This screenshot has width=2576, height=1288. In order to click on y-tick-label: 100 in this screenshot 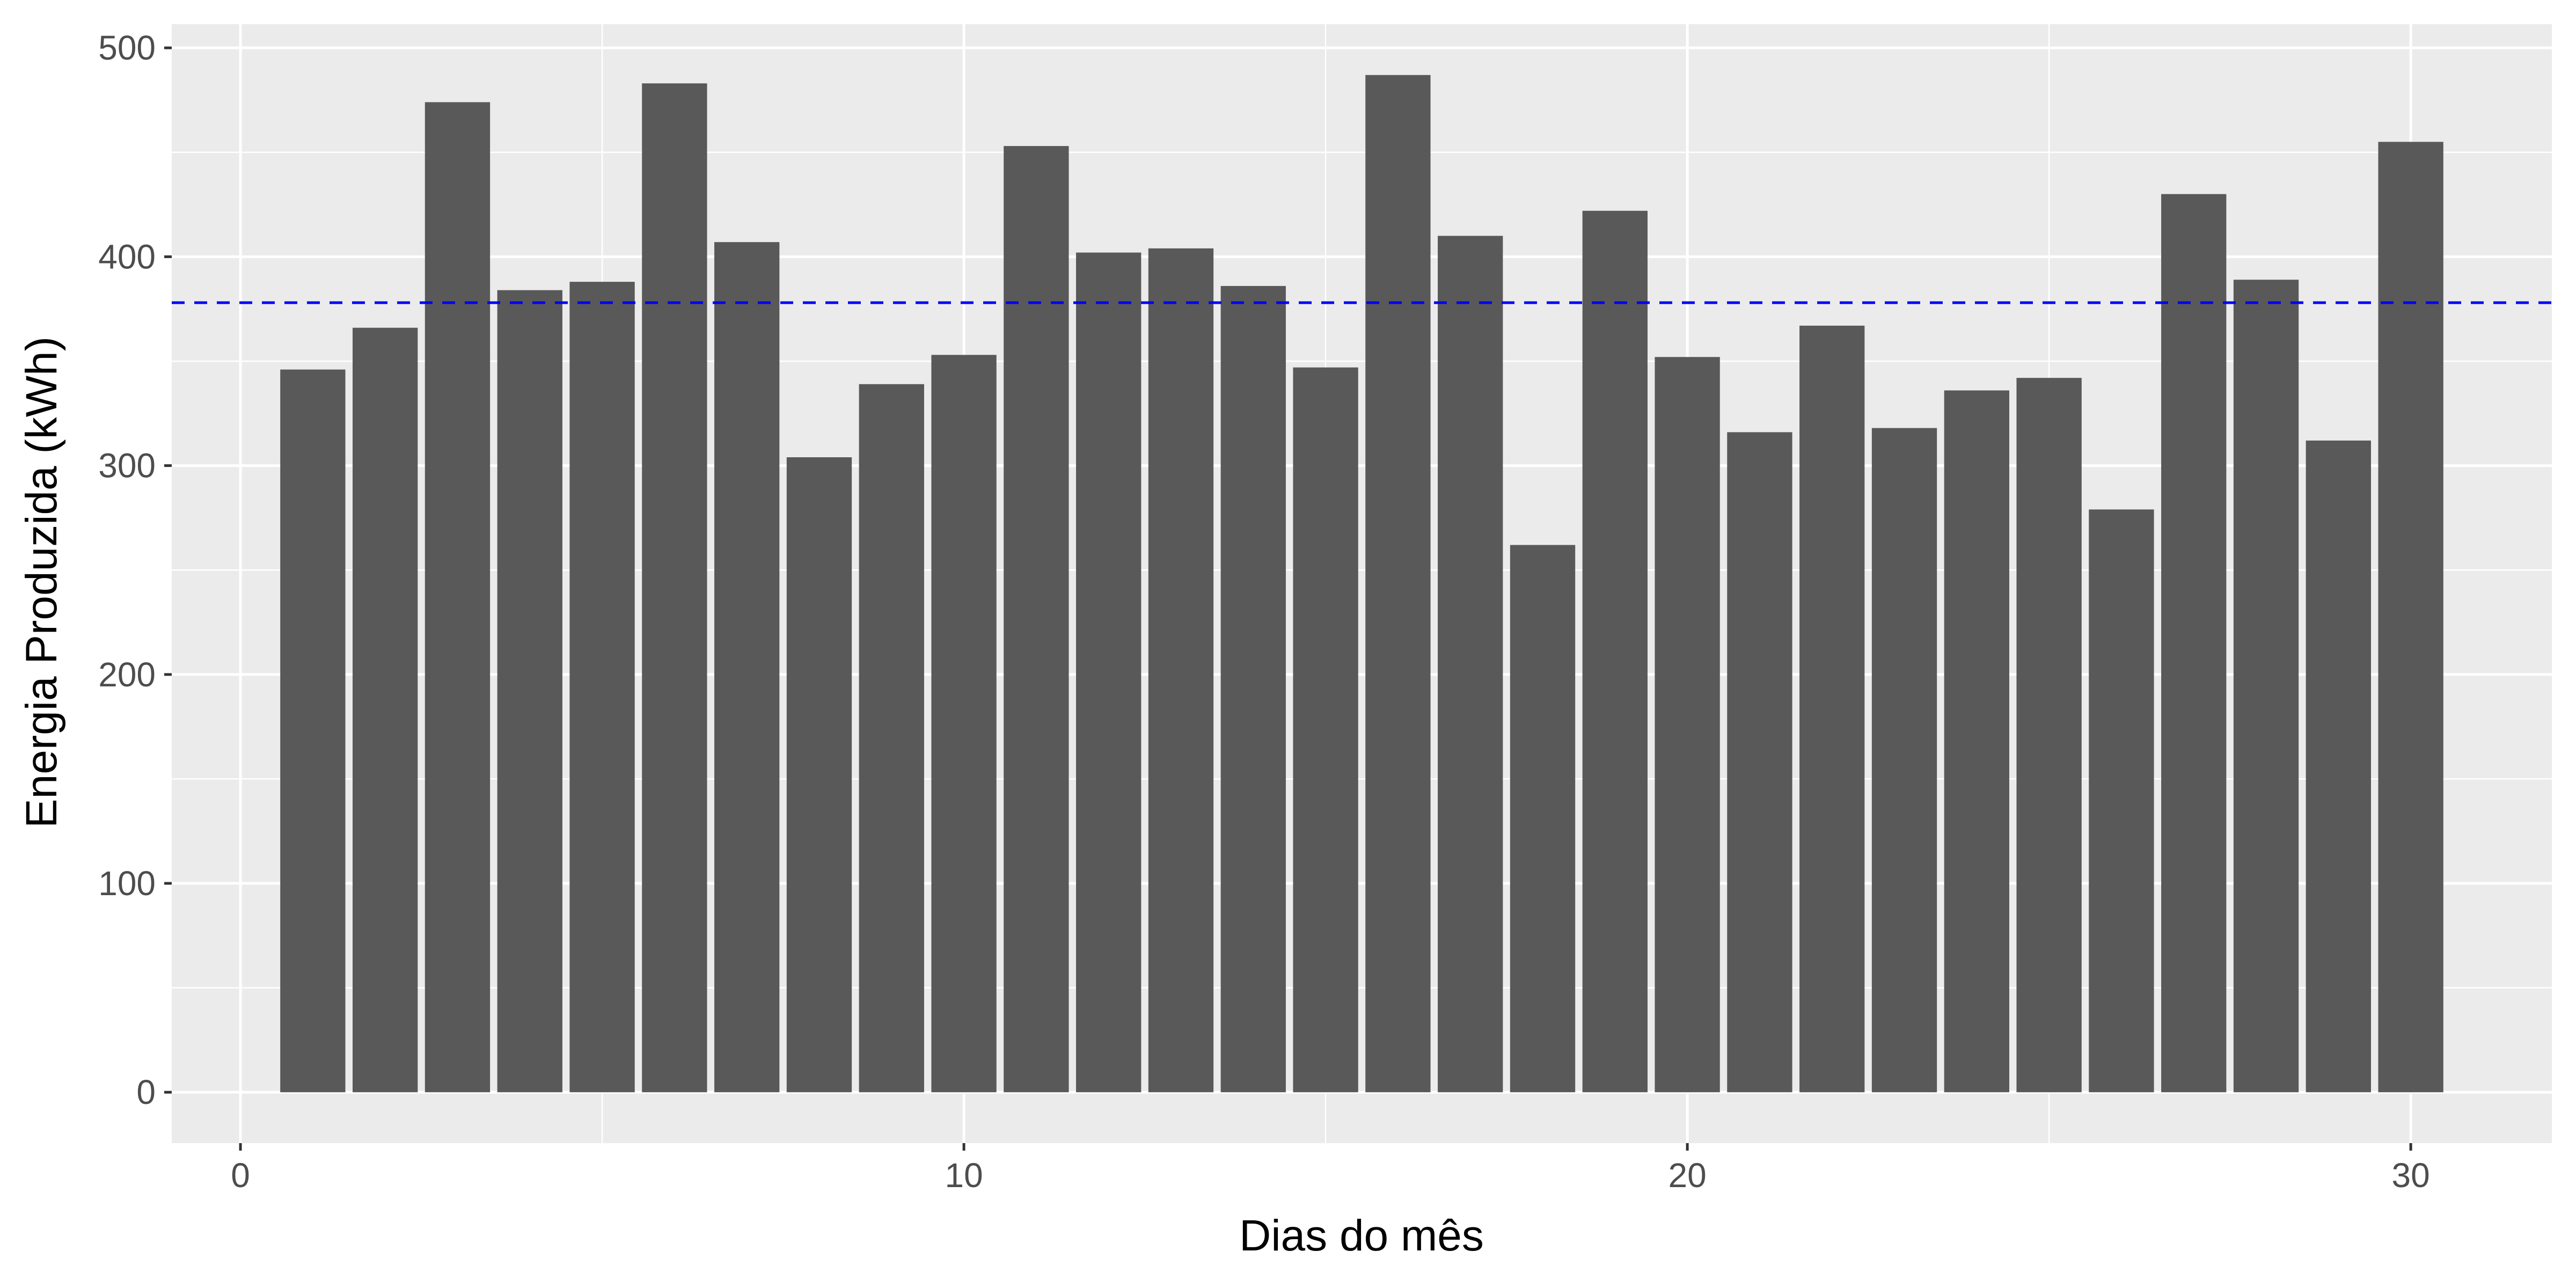, I will do `click(127, 883)`.